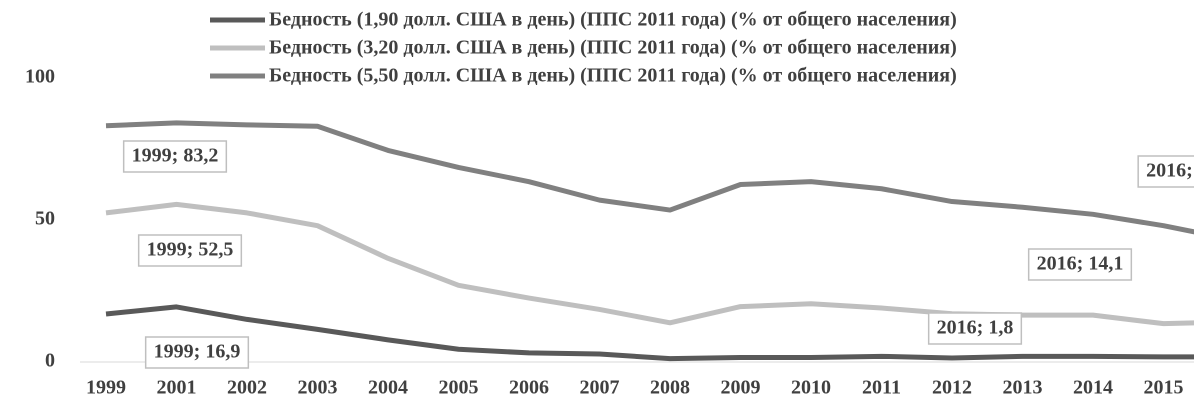 This screenshot has height=405, width=1194. Describe the element at coordinates (40, 77) in the screenshot. I see `y-tick-label: 100` at that location.